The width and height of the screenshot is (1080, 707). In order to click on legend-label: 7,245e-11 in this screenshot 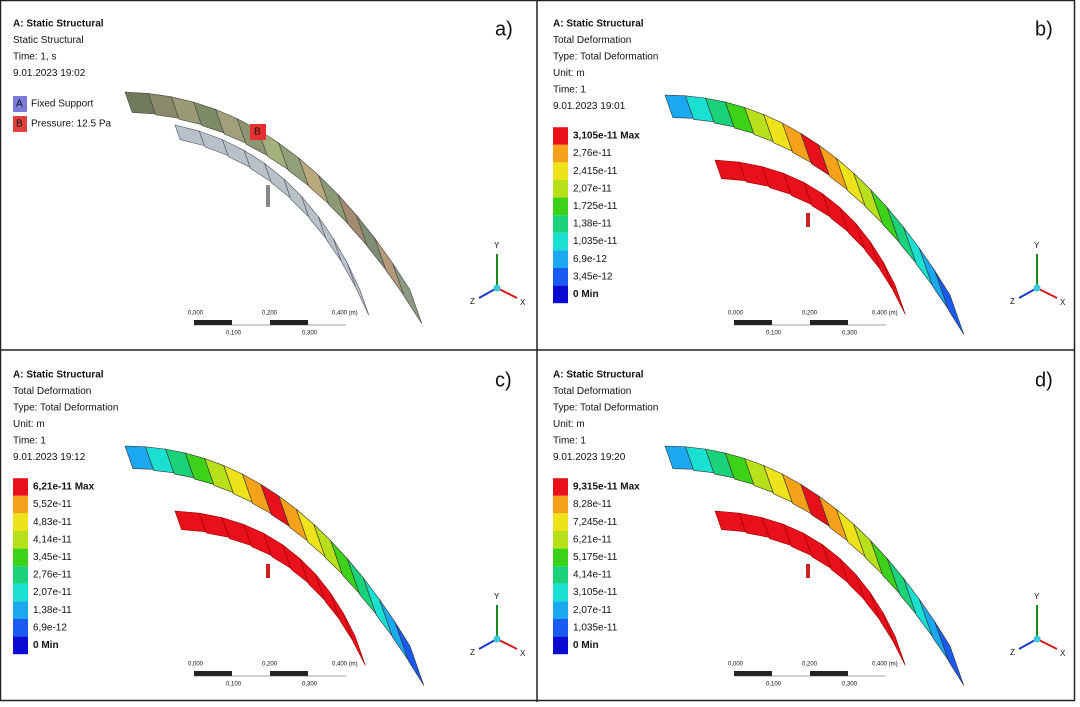, I will do `click(595, 522)`.